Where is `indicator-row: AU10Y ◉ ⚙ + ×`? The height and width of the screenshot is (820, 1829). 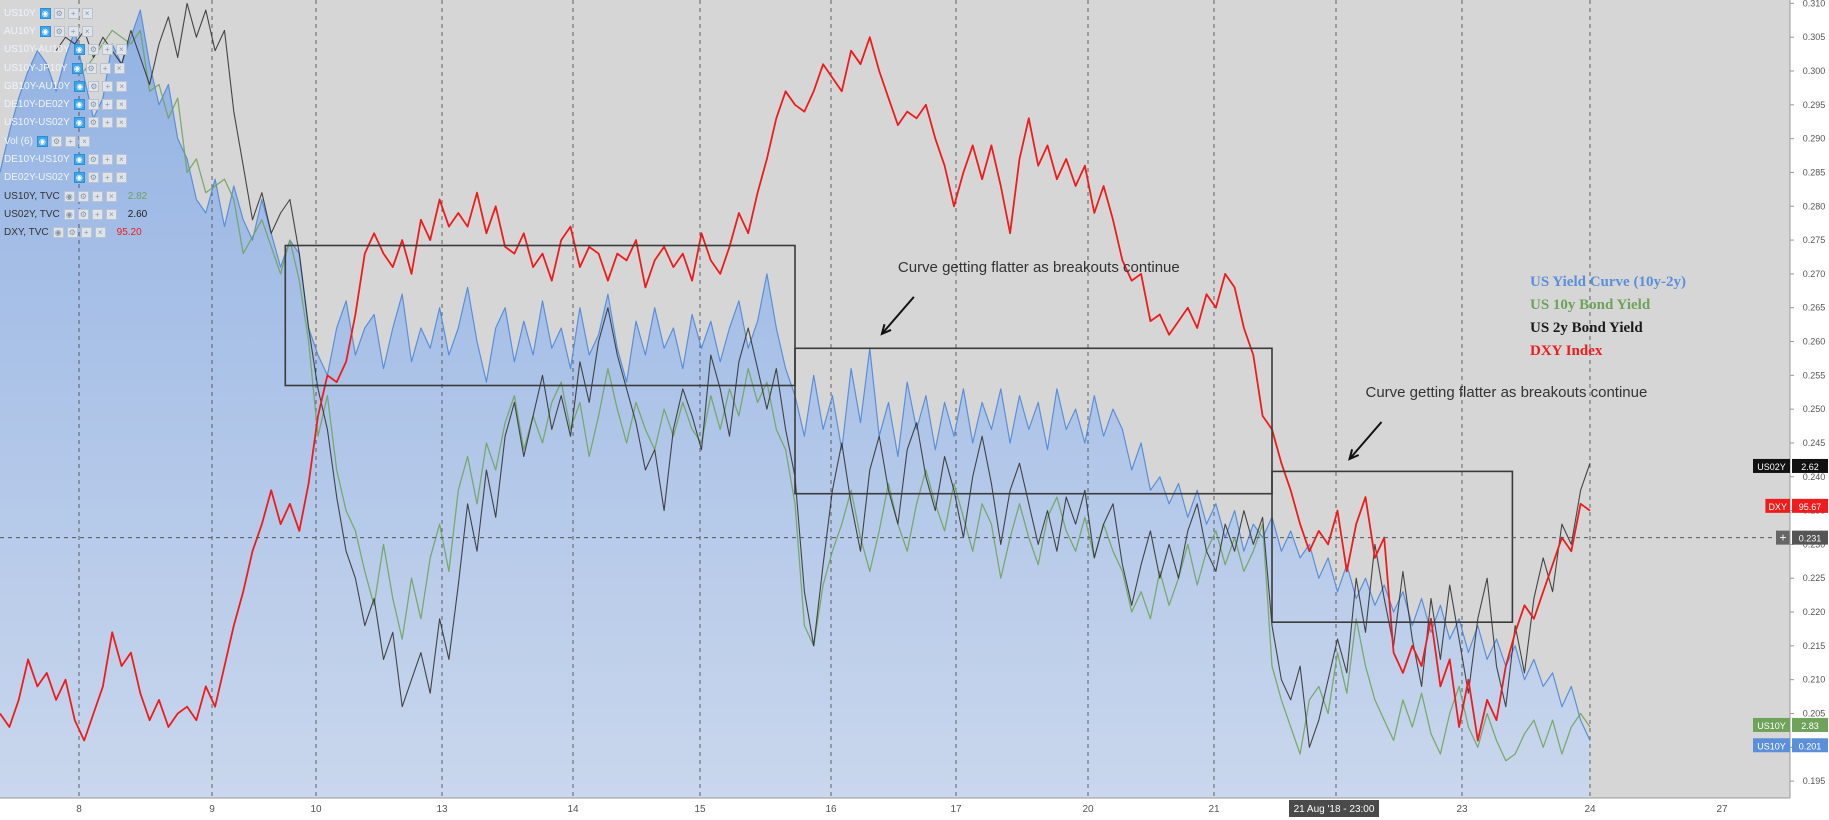 indicator-row: AU10Y ◉ ⚙ + × is located at coordinates (75, 31).